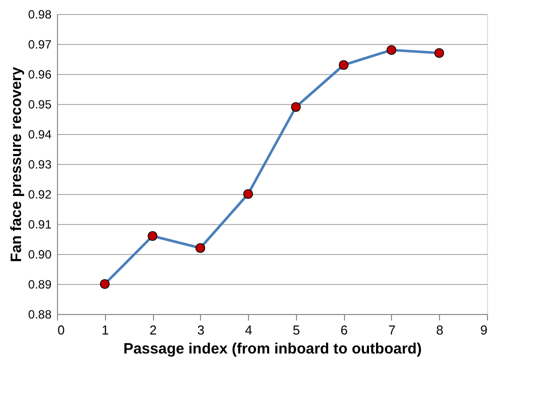  What do you see at coordinates (40, 45) in the screenshot?
I see `y-tick-label: 0.97` at bounding box center [40, 45].